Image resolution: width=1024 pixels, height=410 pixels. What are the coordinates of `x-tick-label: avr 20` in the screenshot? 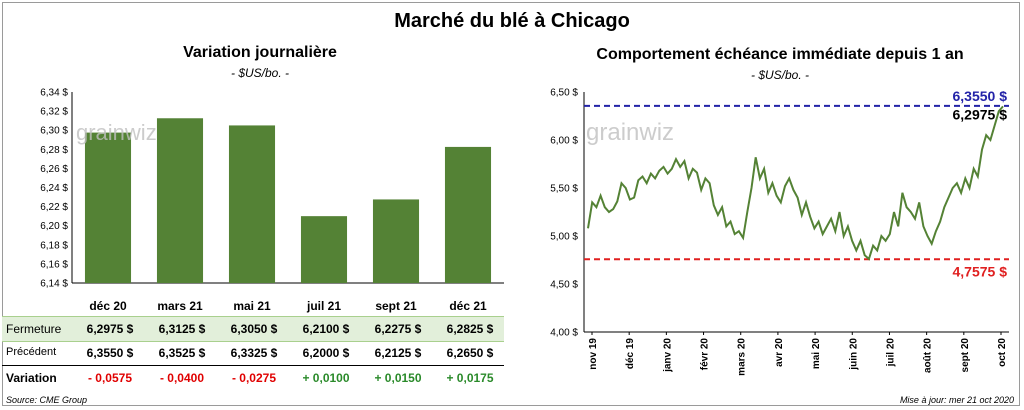 It's located at (779, 352).